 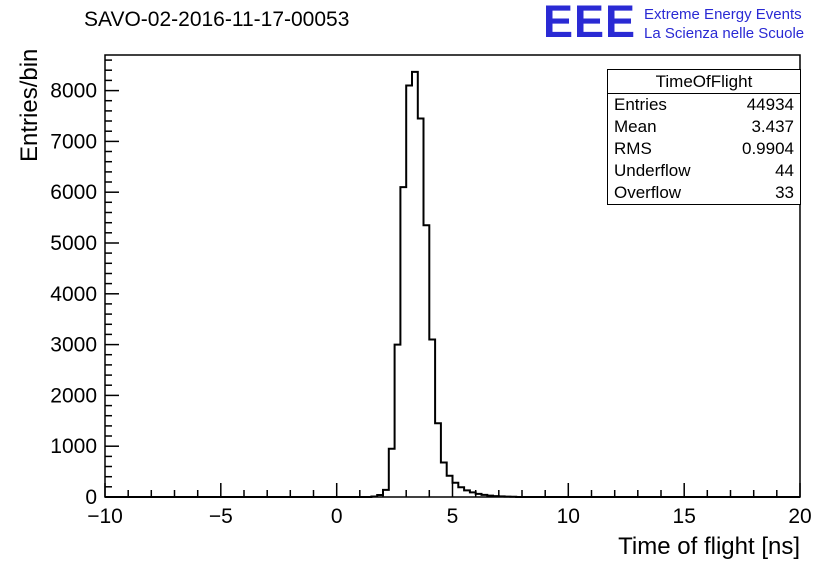 What do you see at coordinates (648, 192) in the screenshot?
I see `stats-label: Overflow` at bounding box center [648, 192].